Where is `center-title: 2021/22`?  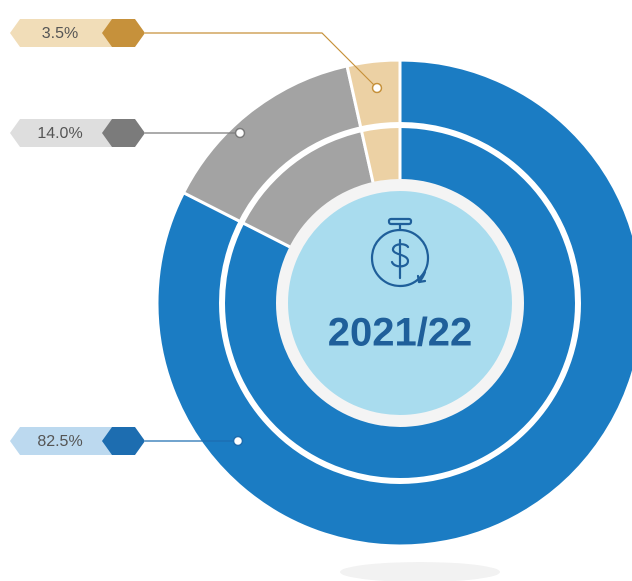 center-title: 2021/22 is located at coordinates (400, 333).